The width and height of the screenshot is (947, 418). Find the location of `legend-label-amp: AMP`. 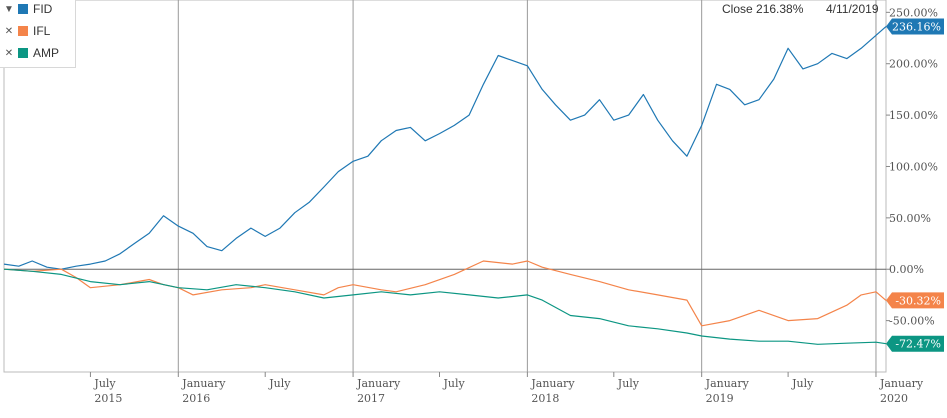

legend-label-amp: AMP is located at coordinates (46, 53).